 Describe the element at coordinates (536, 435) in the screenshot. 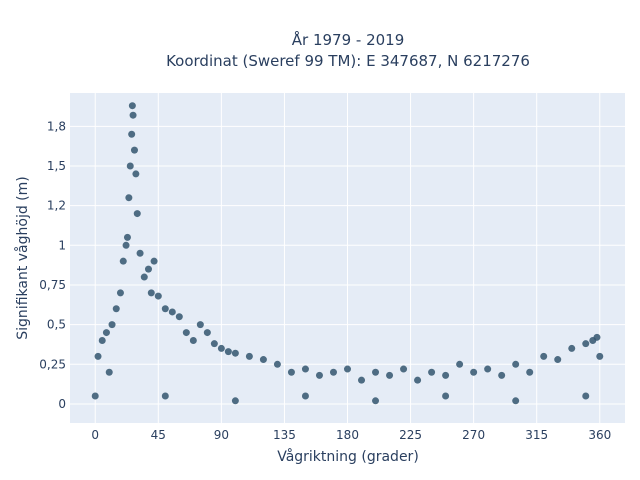

I see `x-tick-label: 315` at that location.